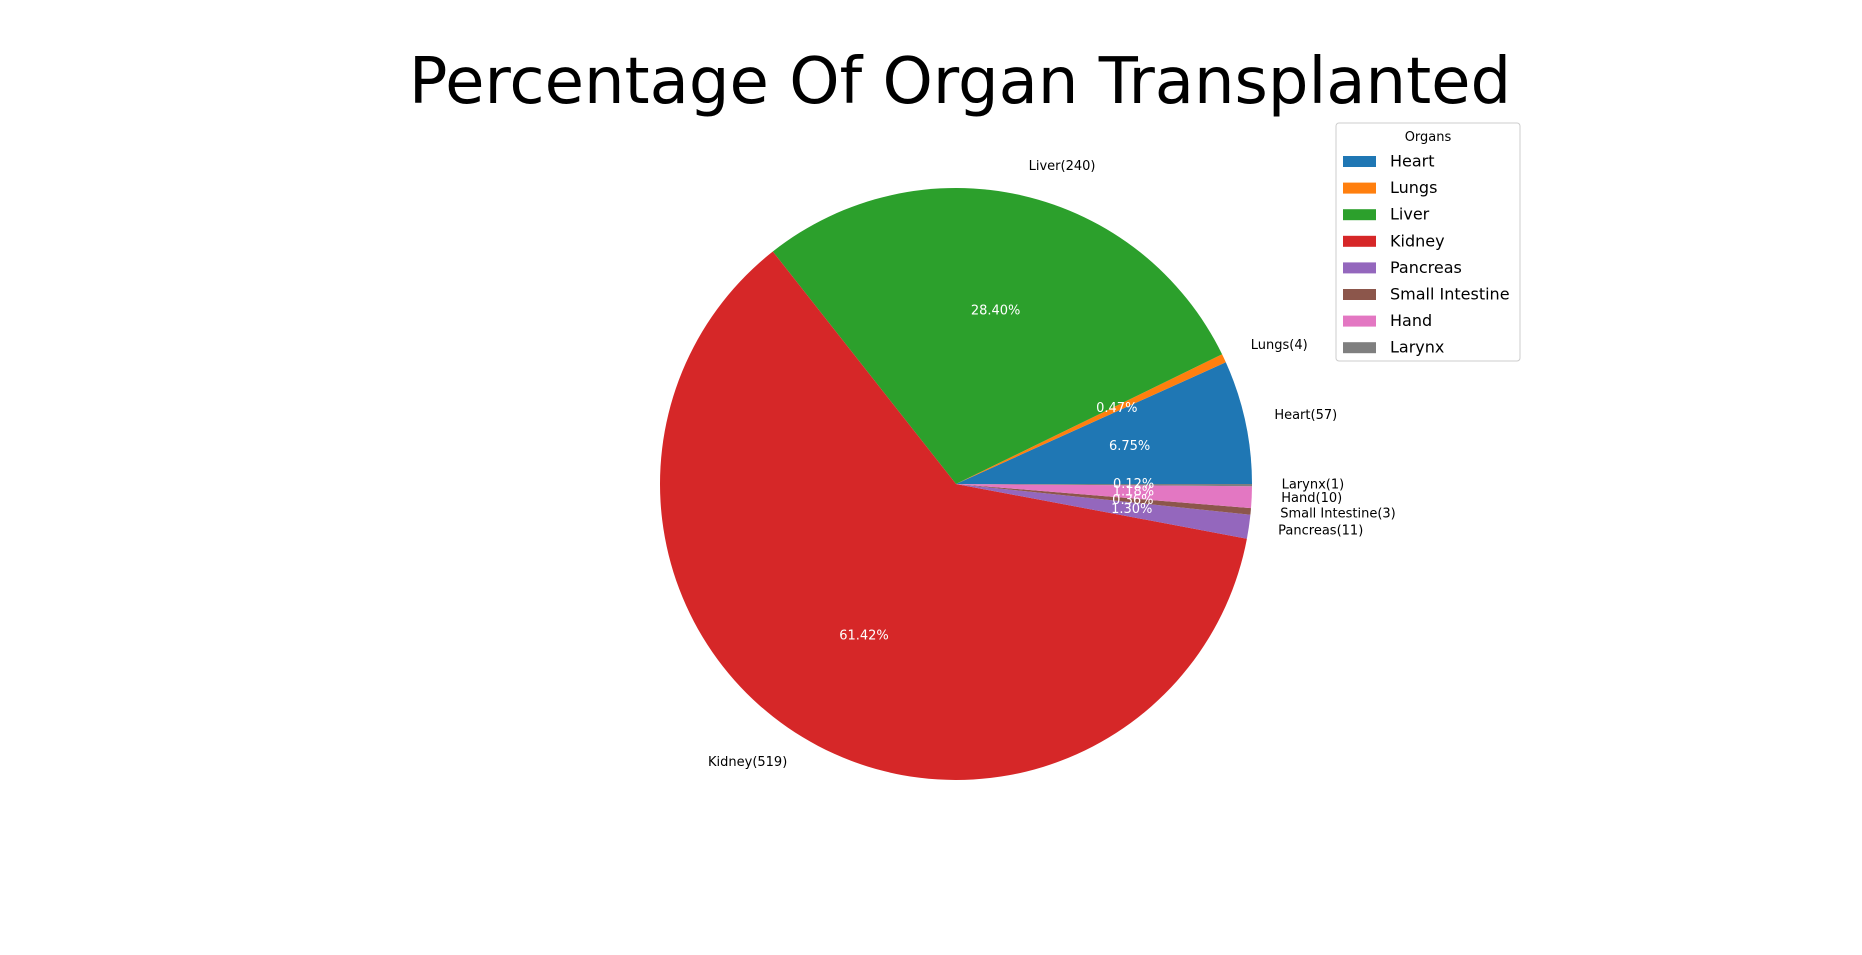 The image size is (1862, 955). I want to click on legend-label-larynx: Larynx, so click(1417, 347).